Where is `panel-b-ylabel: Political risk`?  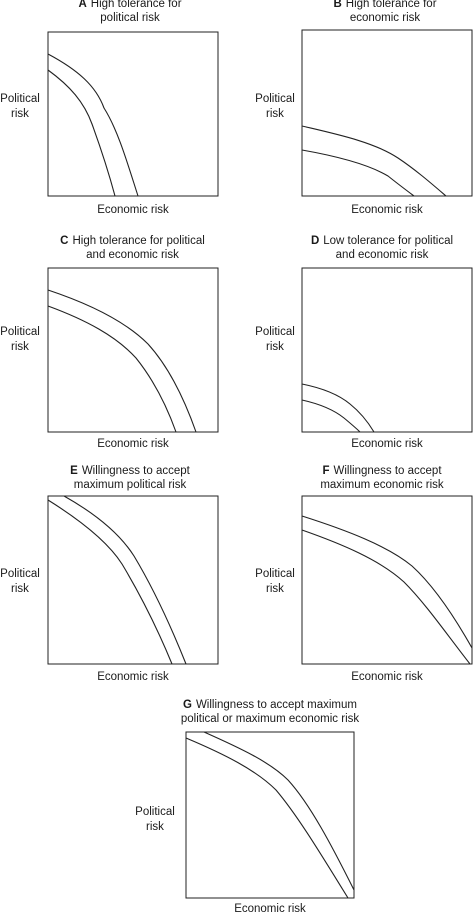
panel-b-ylabel: Political risk is located at coordinates (275, 106).